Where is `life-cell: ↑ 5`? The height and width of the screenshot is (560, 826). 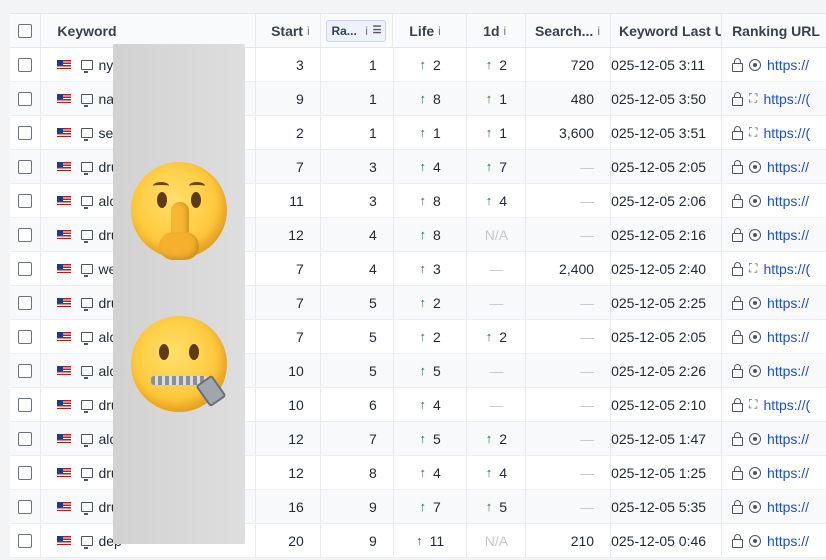 life-cell: ↑ 5 is located at coordinates (431, 370).